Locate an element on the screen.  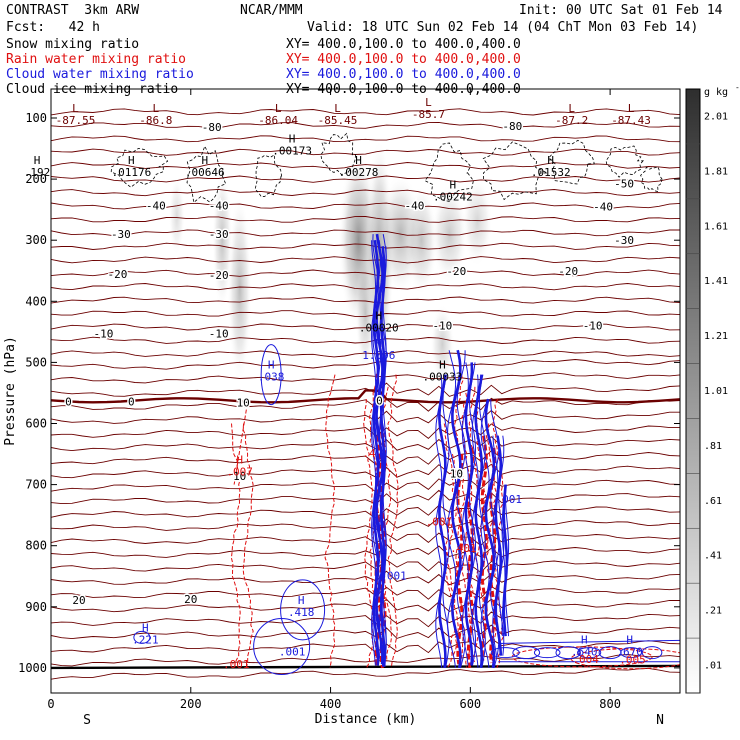
colorbar-unit: g kg is located at coordinates (716, 92).